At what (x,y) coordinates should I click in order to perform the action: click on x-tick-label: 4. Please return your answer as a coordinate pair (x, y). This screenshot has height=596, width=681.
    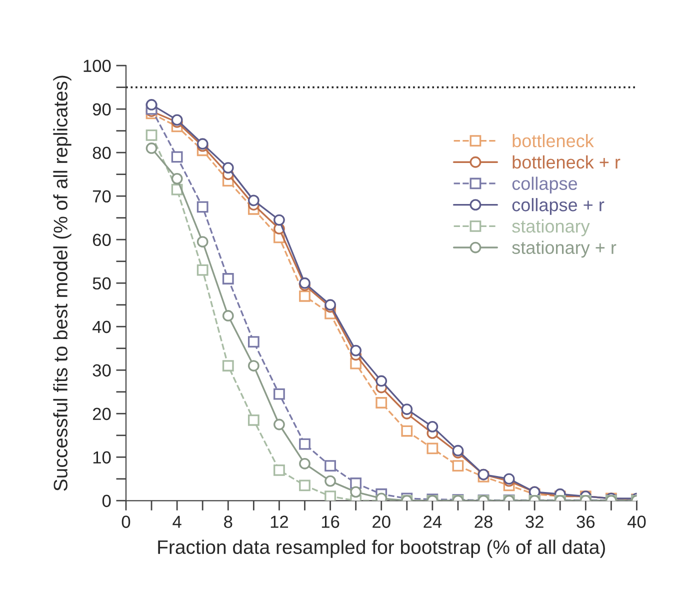
    Looking at the image, I should click on (177, 522).